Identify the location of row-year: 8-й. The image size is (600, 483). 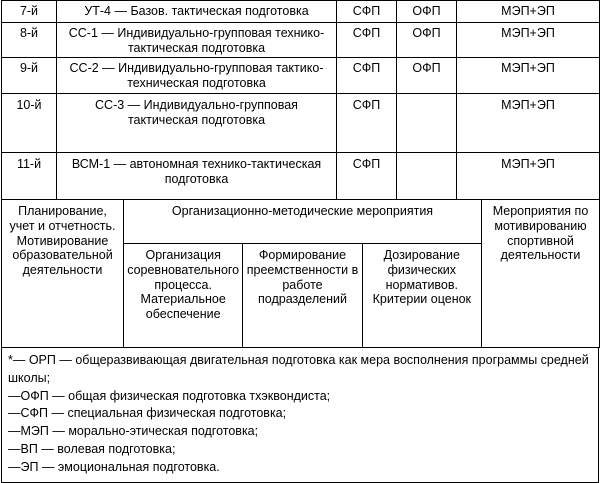
(29, 40).